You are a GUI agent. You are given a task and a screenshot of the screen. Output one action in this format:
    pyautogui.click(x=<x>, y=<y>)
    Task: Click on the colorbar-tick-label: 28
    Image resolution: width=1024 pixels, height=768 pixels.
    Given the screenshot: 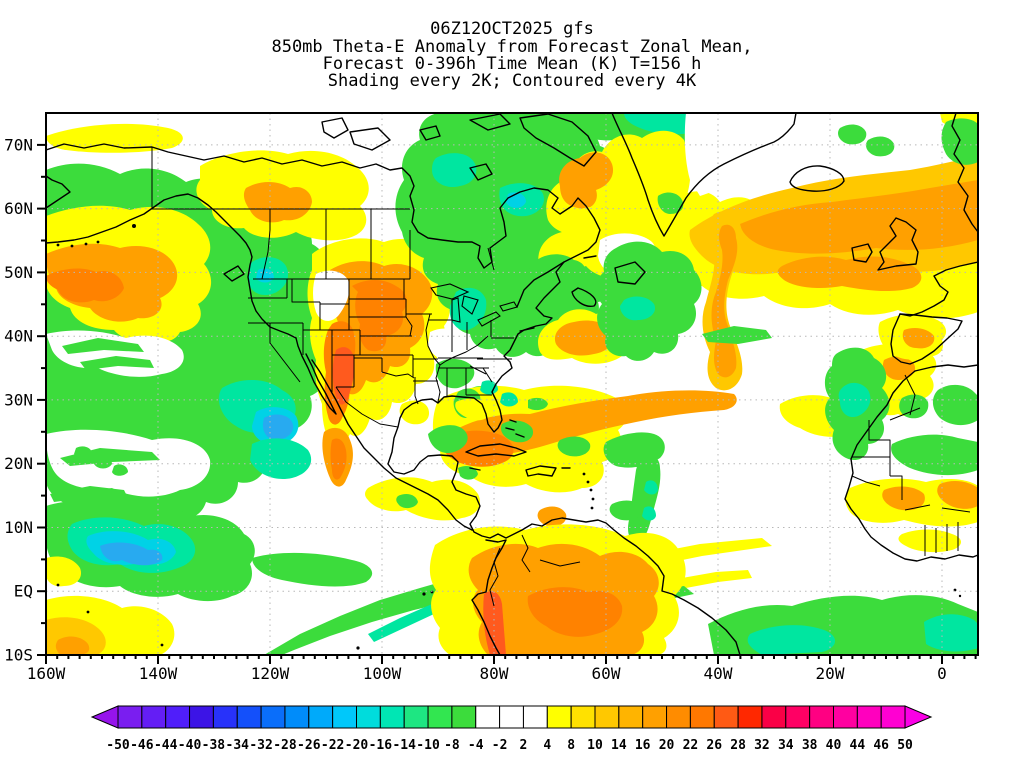 What is the action you would take?
    pyautogui.click(x=738, y=745)
    